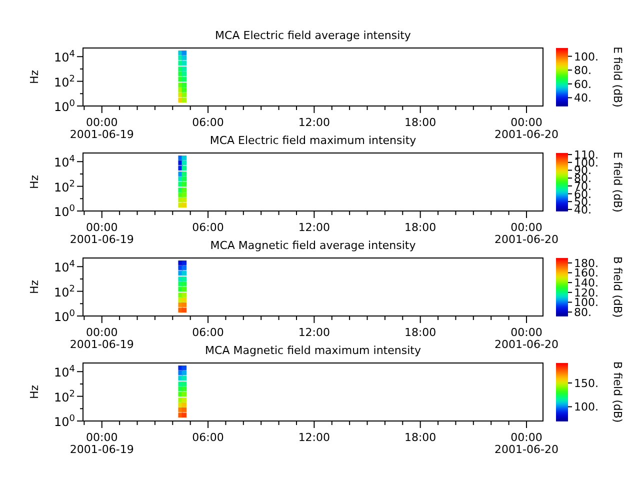 The width and height of the screenshot is (640, 480). What do you see at coordinates (313, 350) in the screenshot?
I see `chart-title: MCA Magnetic field maximum intensity` at bounding box center [313, 350].